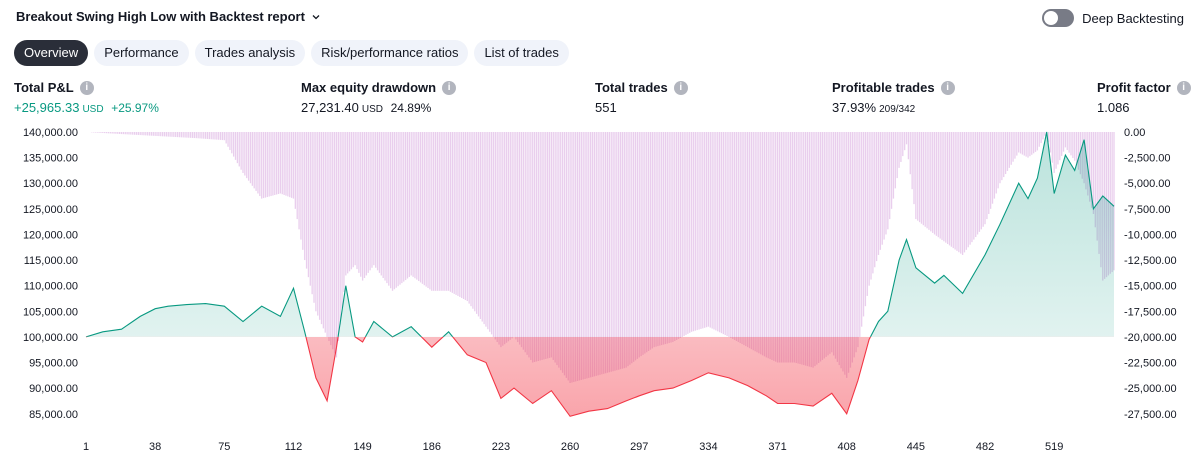 The height and width of the screenshot is (461, 1200). I want to click on x-axis-tick-label: 371, so click(777, 447).